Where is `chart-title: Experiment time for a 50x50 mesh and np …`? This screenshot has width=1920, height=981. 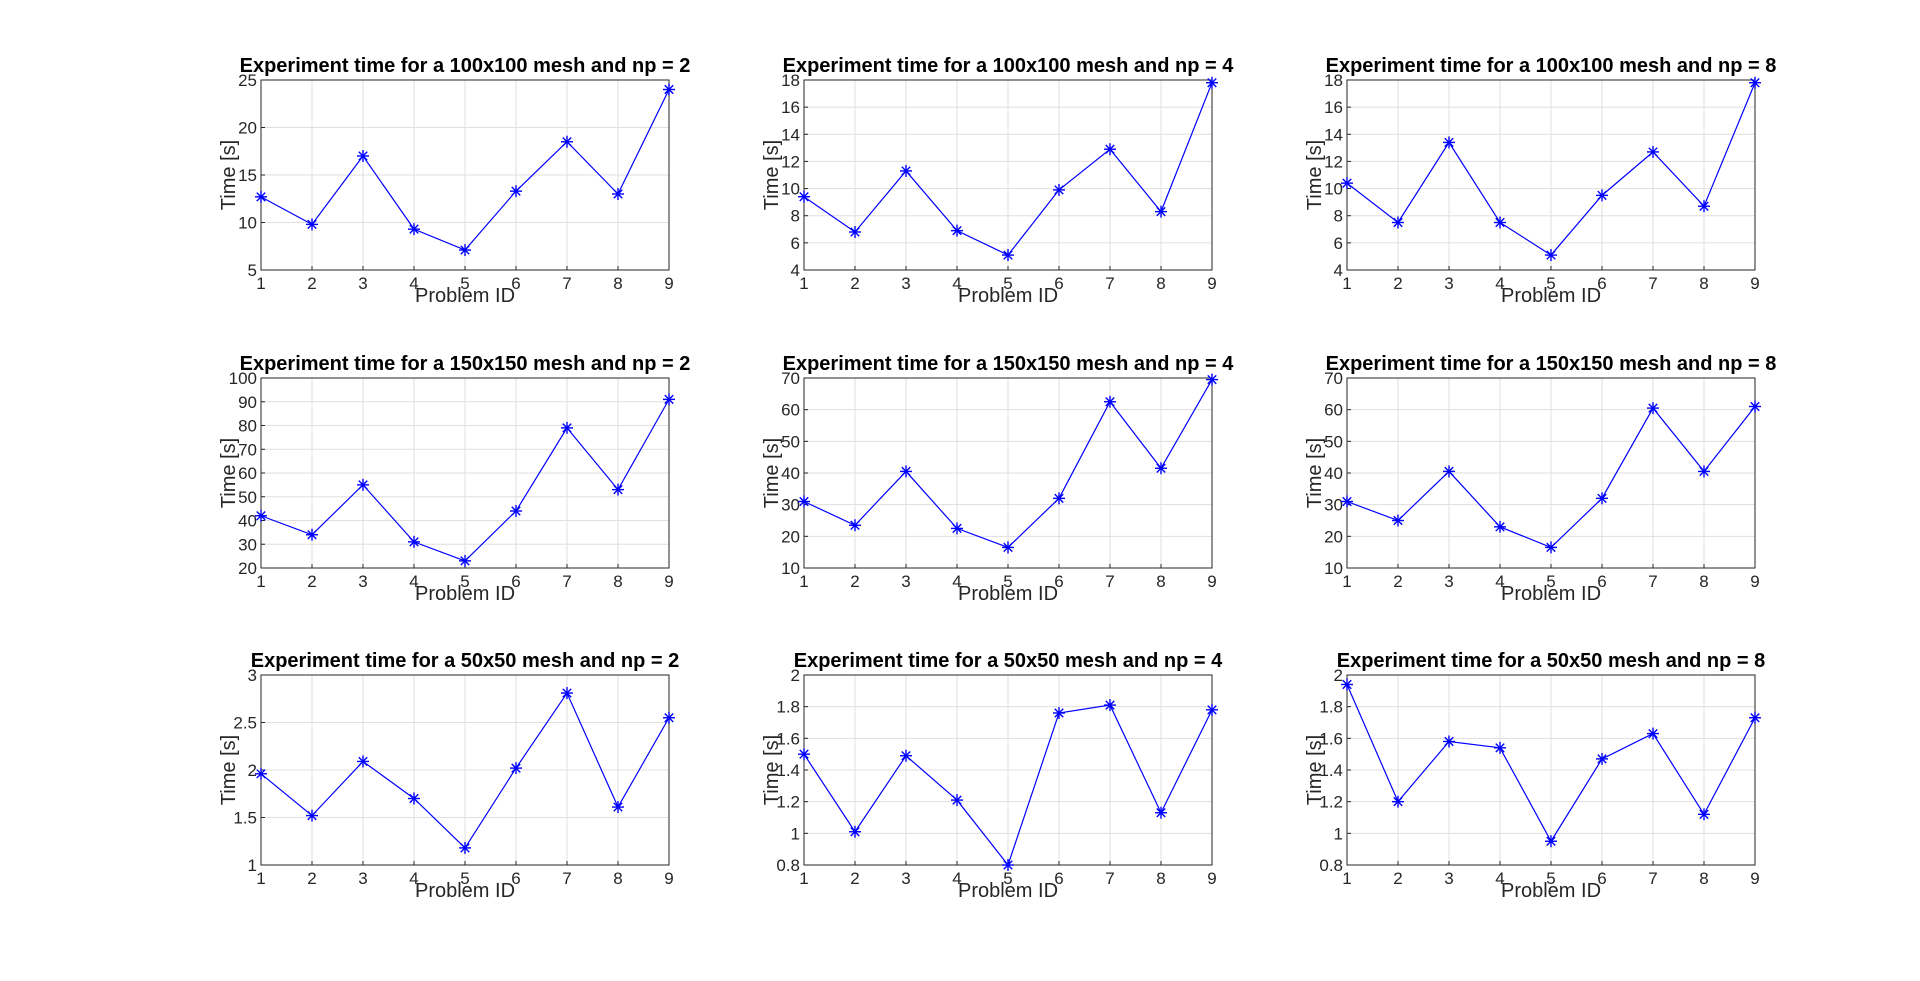
chart-title: Experiment time for a 50x50 mesh and np … is located at coordinates (1008, 661).